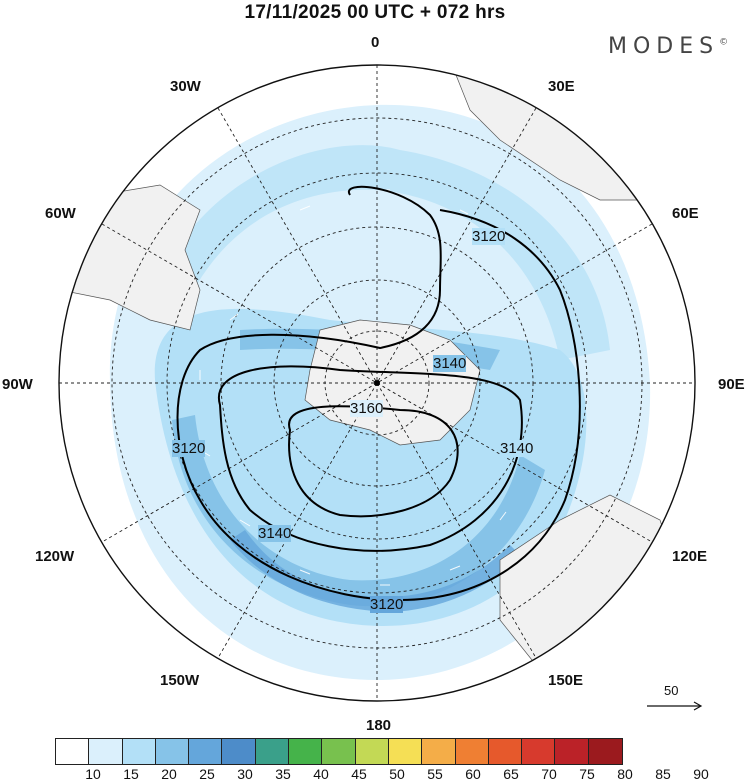 Image resolution: width=750 pixels, height=782 pixels. I want to click on colorbar-tick-label: 45, so click(359, 774).